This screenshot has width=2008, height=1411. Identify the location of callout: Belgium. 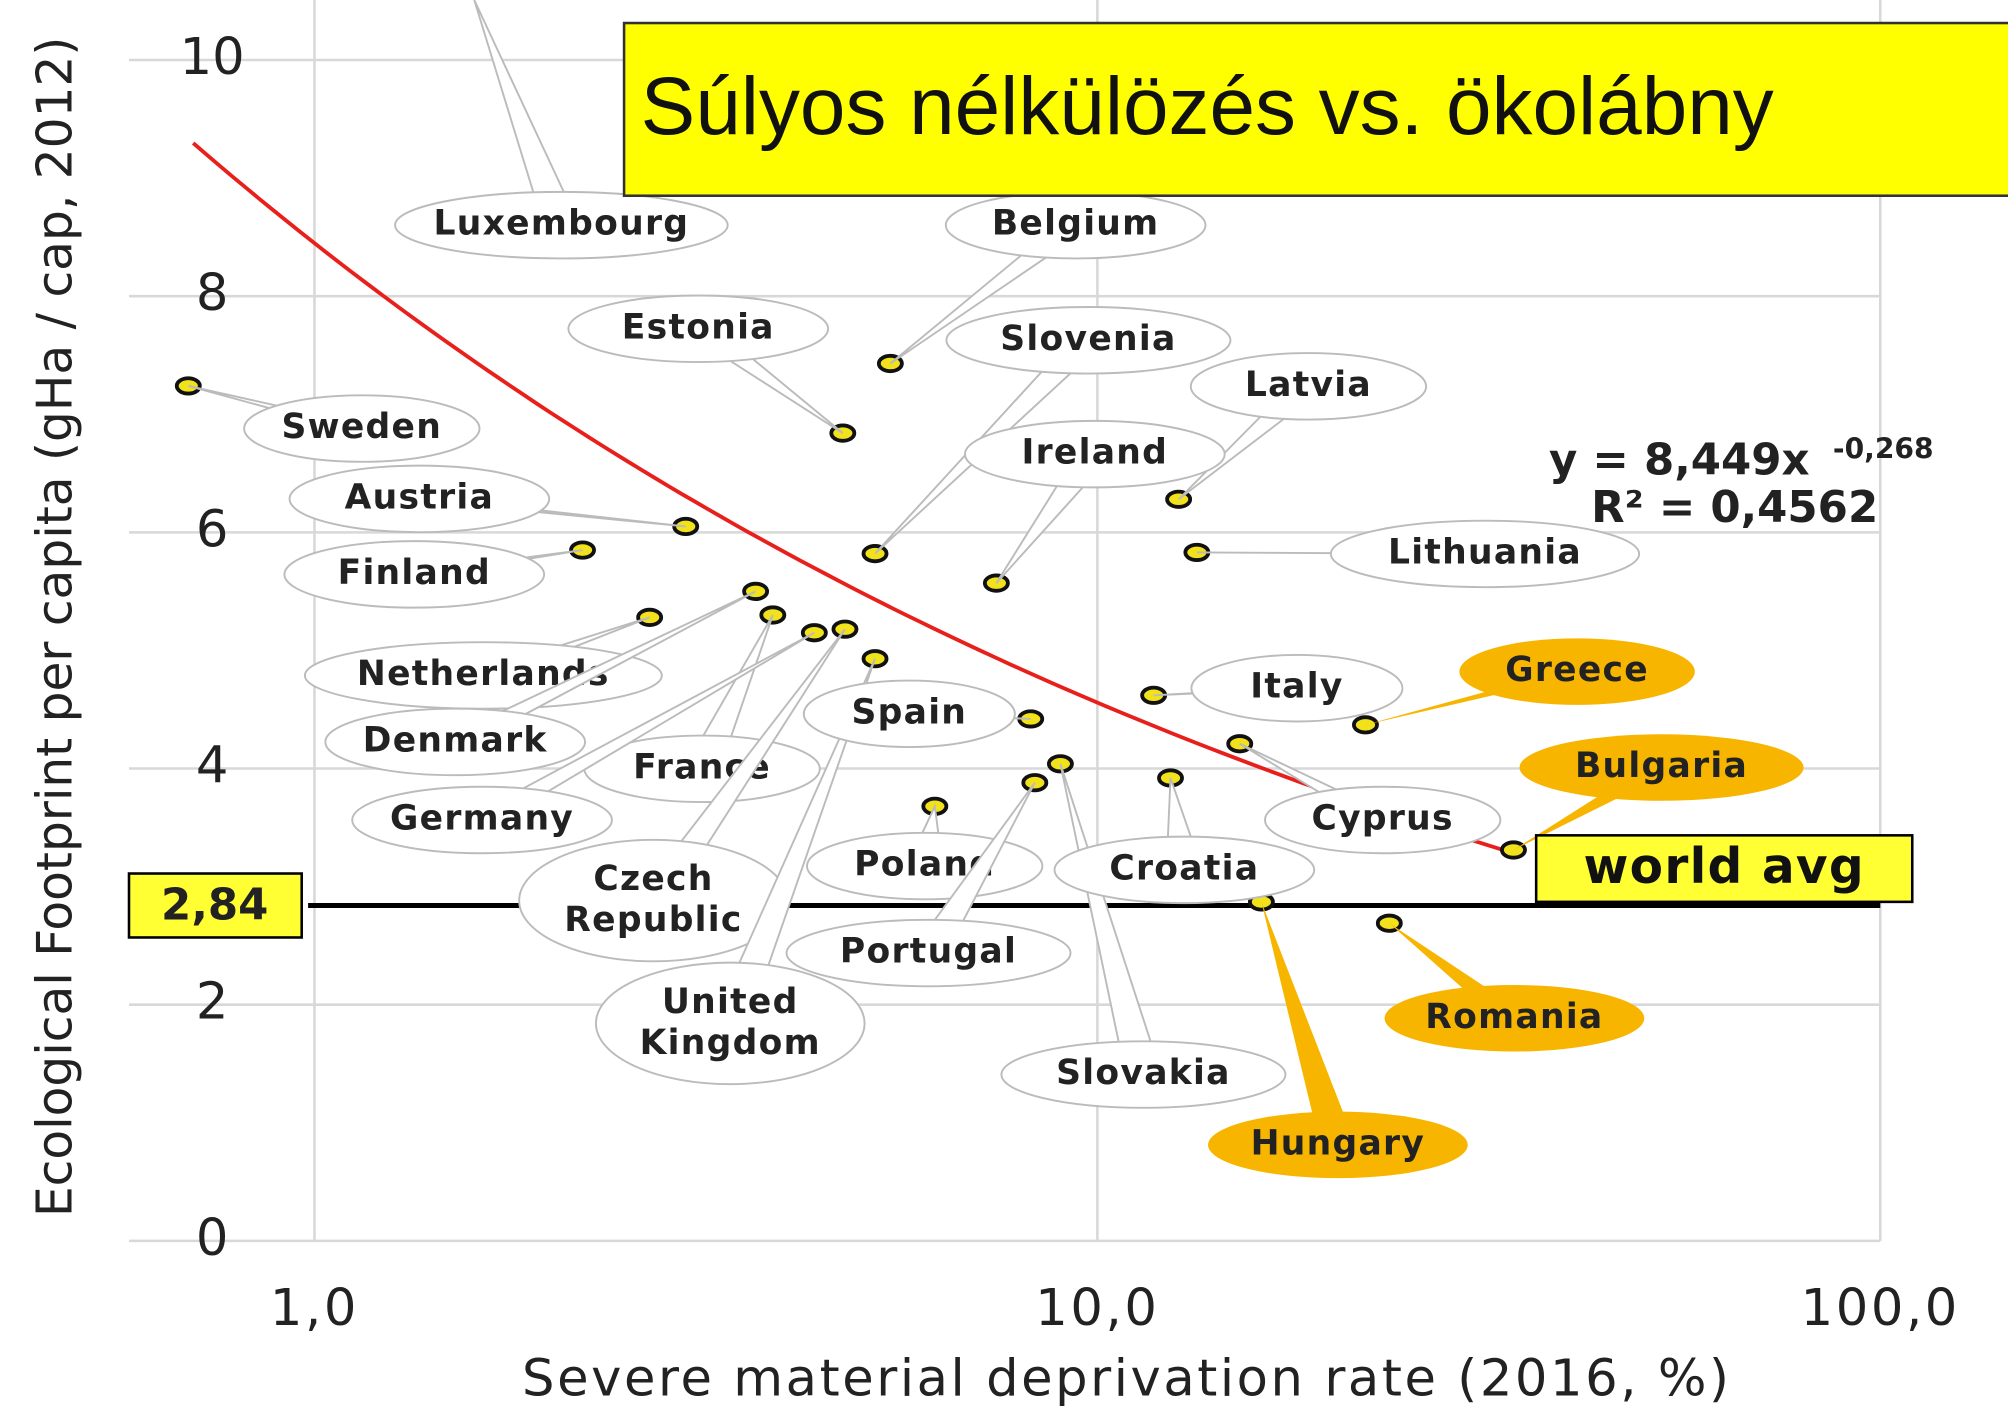
(1048, 277).